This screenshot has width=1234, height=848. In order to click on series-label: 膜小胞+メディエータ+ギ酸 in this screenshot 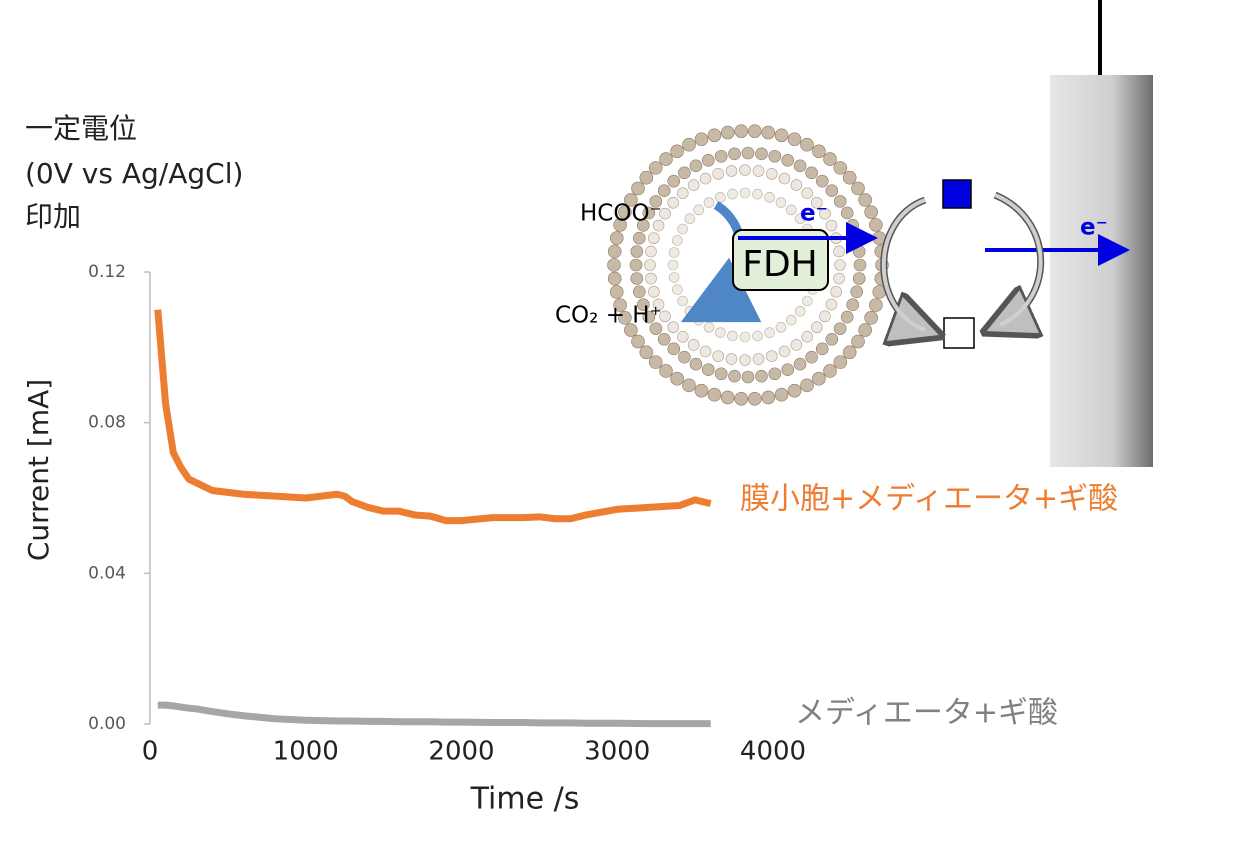, I will do `click(929, 499)`.